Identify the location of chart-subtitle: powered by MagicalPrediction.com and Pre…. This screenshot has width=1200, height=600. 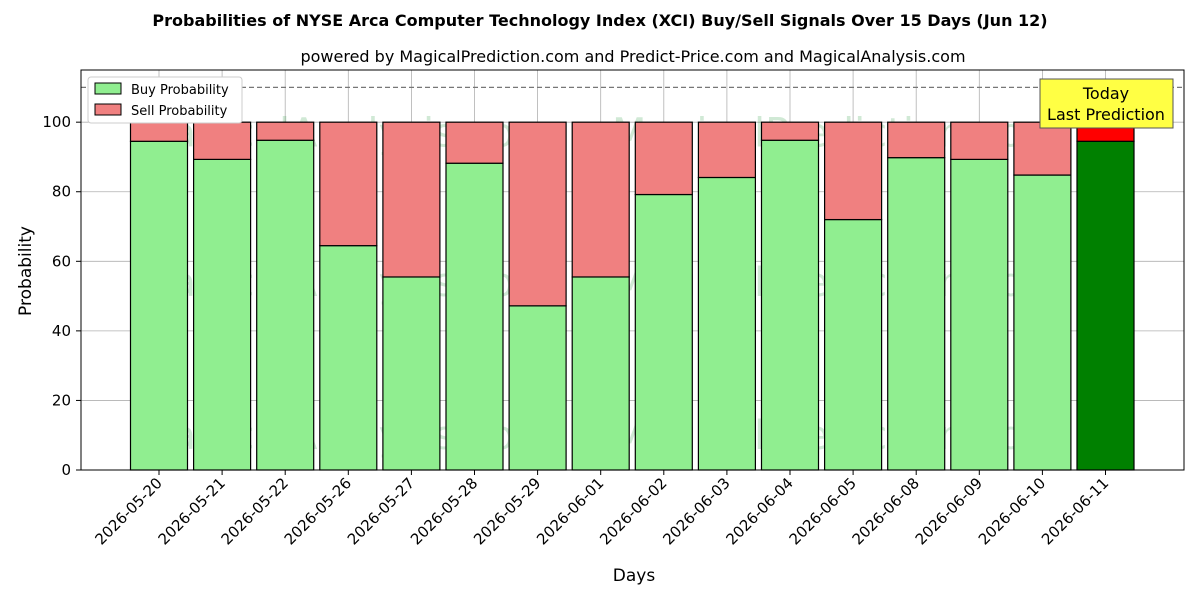
(632, 56).